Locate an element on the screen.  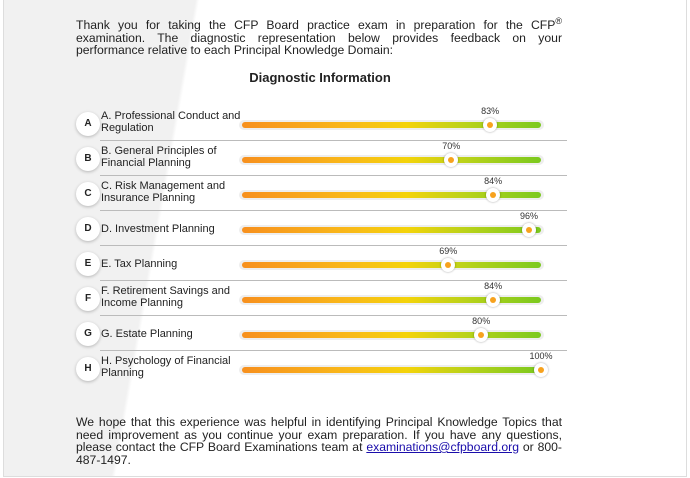
domain-letter-badge: G is located at coordinates (88, 334).